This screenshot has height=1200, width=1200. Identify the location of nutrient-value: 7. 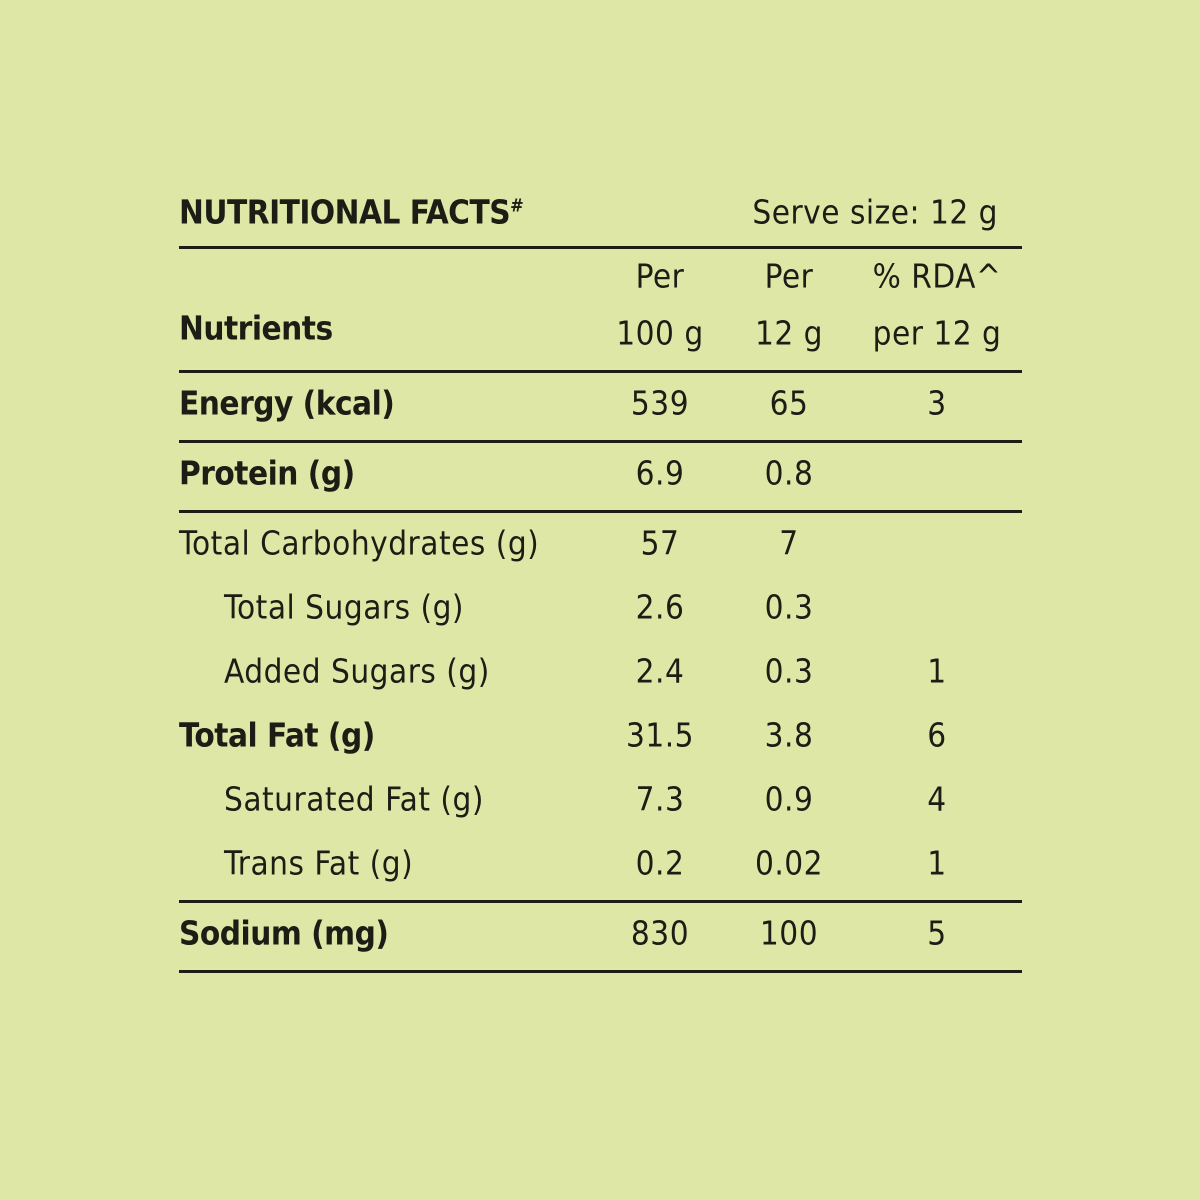
(789, 543).